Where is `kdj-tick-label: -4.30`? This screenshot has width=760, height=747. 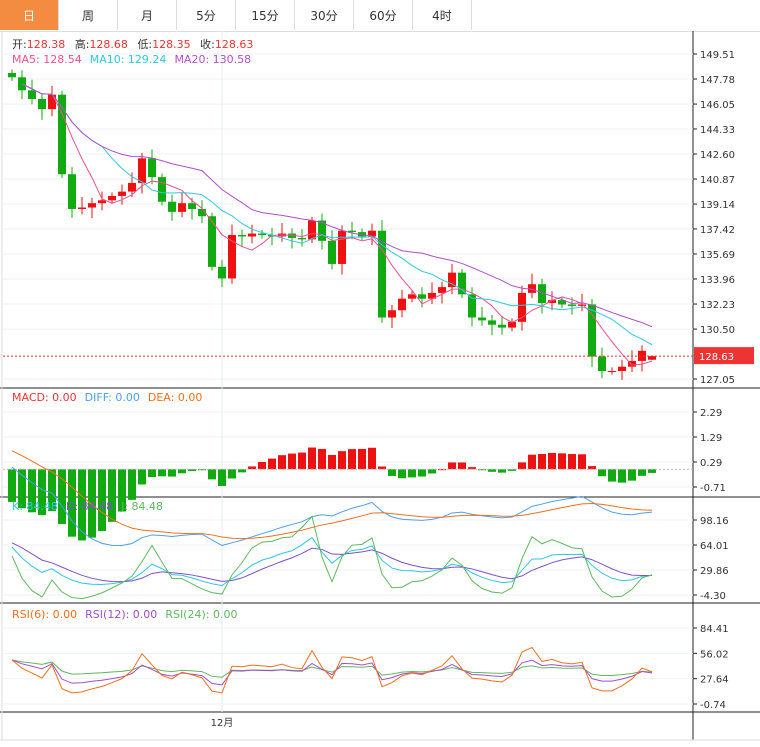
kdj-tick-label: -4.30 is located at coordinates (713, 596).